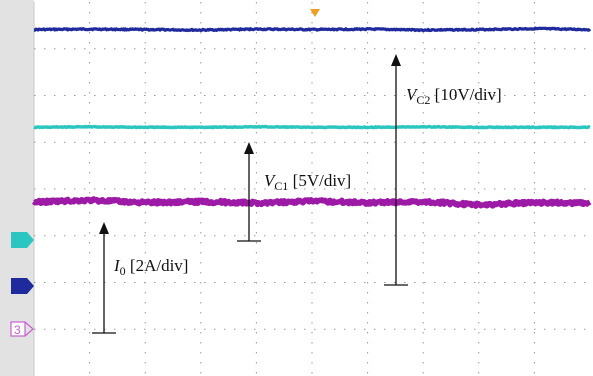 The image size is (593, 376). What do you see at coordinates (396, 170) in the screenshot?
I see `vc2-measure-arrow` at bounding box center [396, 170].